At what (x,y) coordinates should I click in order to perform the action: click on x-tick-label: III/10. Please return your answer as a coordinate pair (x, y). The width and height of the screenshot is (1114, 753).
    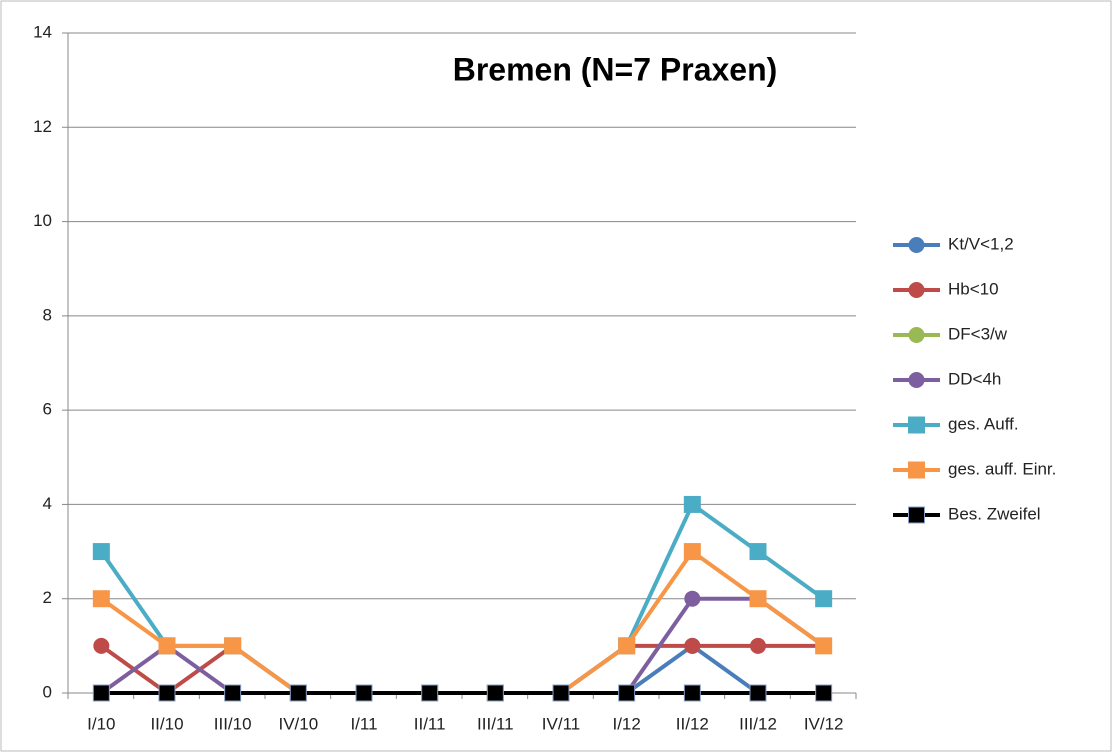
    Looking at the image, I should click on (233, 723).